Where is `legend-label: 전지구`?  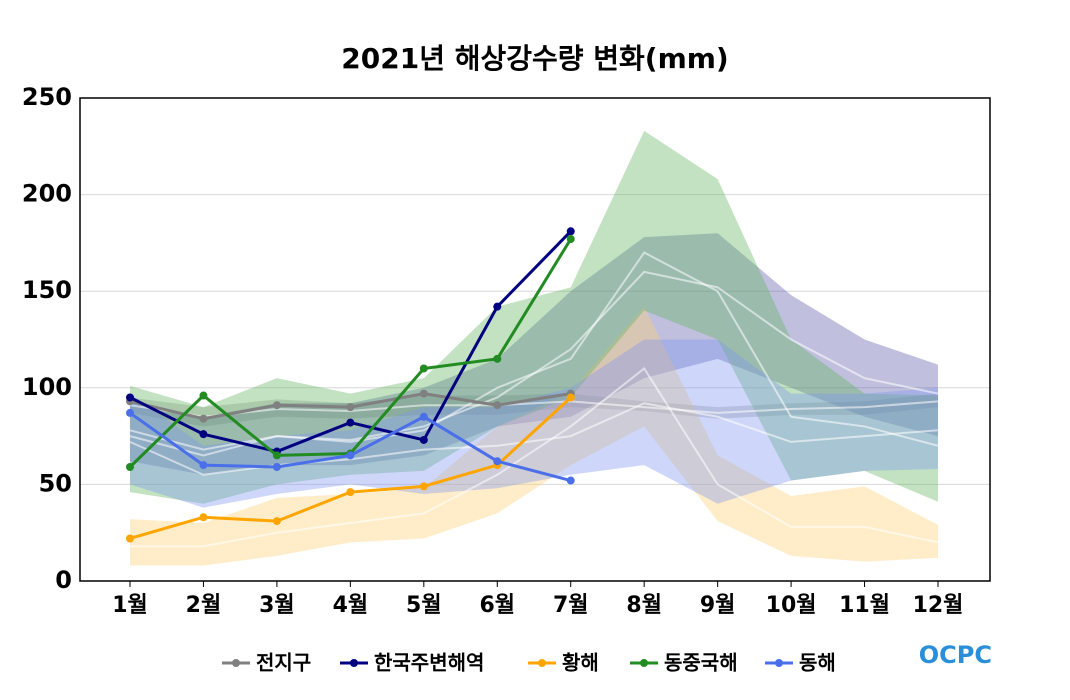
legend-label: 전지구 is located at coordinates (283, 663).